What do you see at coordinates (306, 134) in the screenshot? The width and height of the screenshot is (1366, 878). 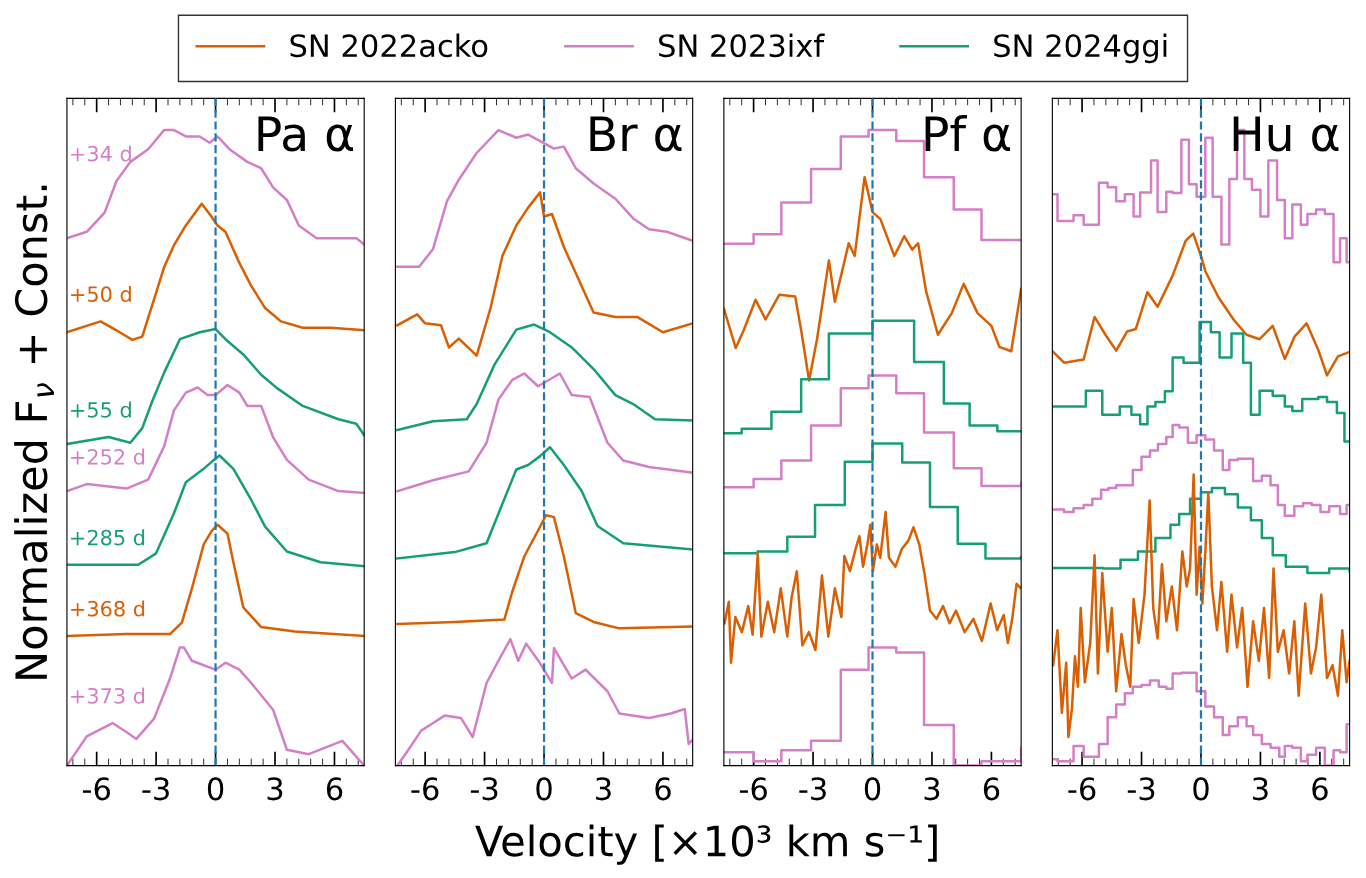 I see `chart-title: Pa α` at bounding box center [306, 134].